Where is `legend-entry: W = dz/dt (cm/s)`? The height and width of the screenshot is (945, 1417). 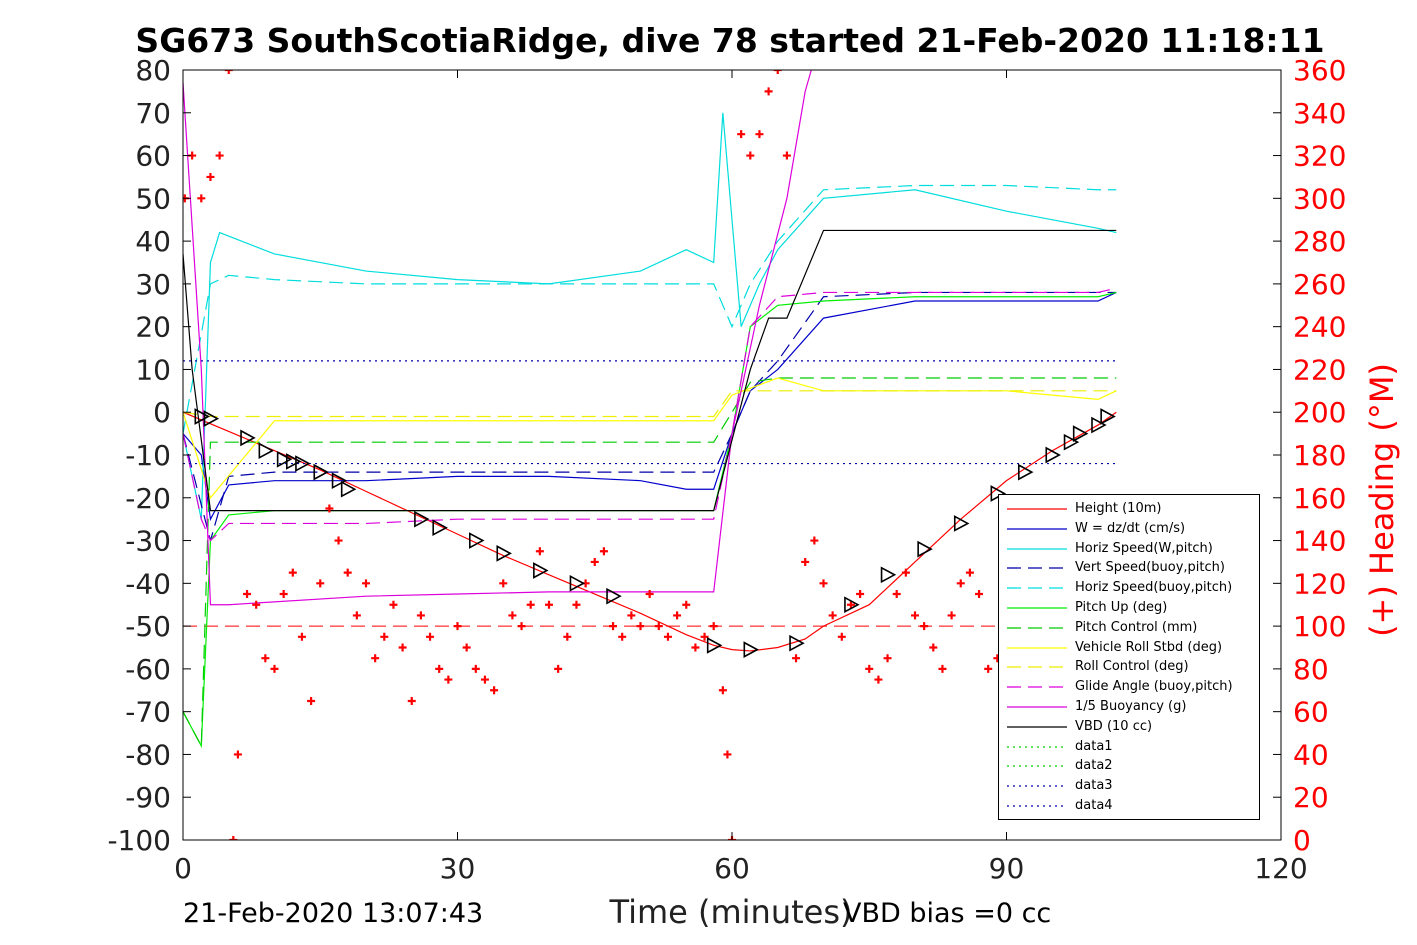
legend-entry: W = dz/dt (cm/s) is located at coordinates (1129, 529).